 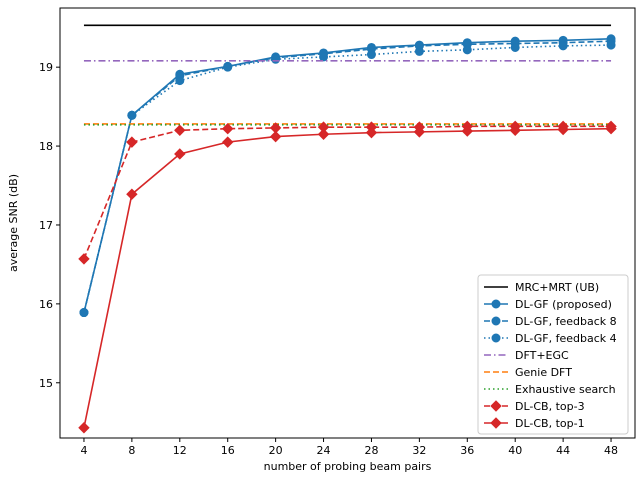 What do you see at coordinates (566, 338) in the screenshot?
I see `legend-label: DL-GF, feedback 4` at bounding box center [566, 338].